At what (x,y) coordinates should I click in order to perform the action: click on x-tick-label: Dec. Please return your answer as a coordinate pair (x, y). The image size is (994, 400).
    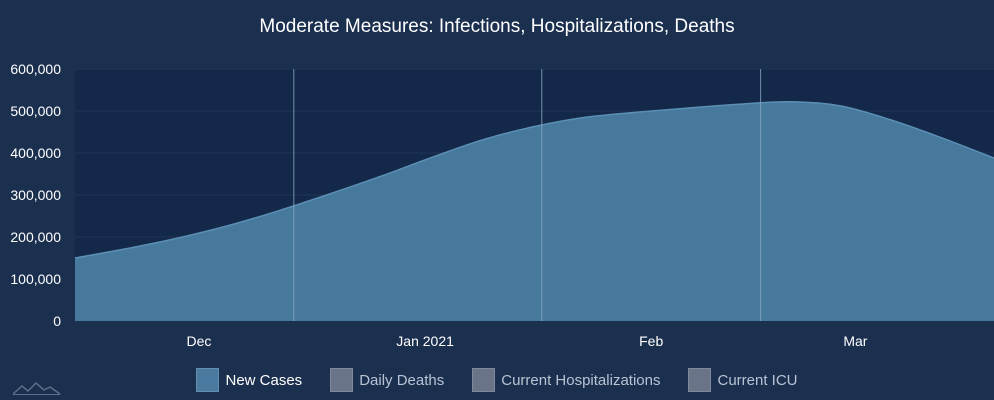
    Looking at the image, I should click on (199, 341).